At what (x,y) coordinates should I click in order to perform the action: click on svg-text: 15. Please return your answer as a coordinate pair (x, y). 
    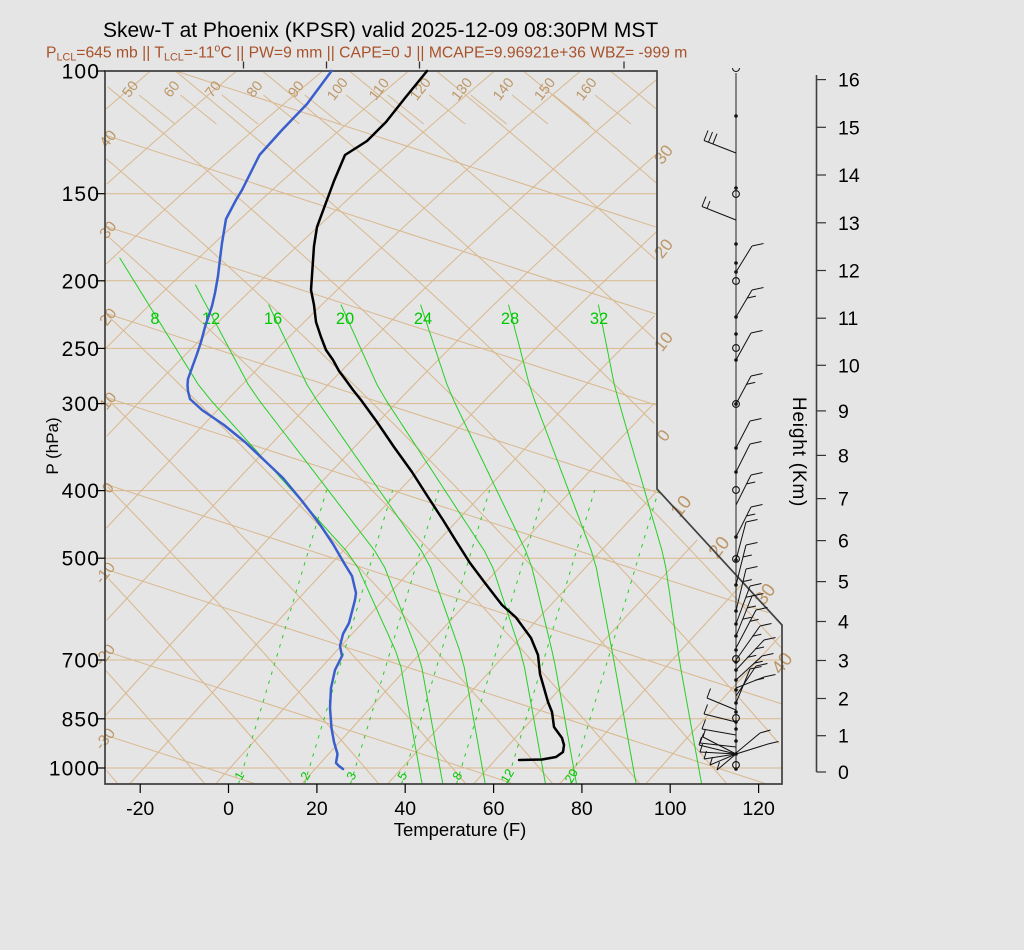
    Looking at the image, I should click on (849, 128).